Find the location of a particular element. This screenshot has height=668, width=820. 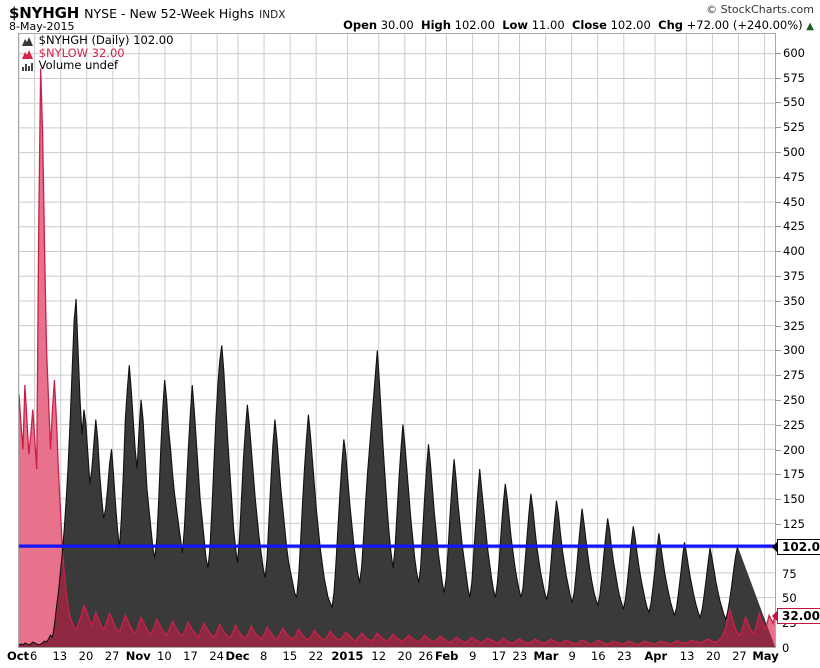

chart-title: $NYHGH NYSE - New 52-Week Highs INDX is located at coordinates (147, 12).